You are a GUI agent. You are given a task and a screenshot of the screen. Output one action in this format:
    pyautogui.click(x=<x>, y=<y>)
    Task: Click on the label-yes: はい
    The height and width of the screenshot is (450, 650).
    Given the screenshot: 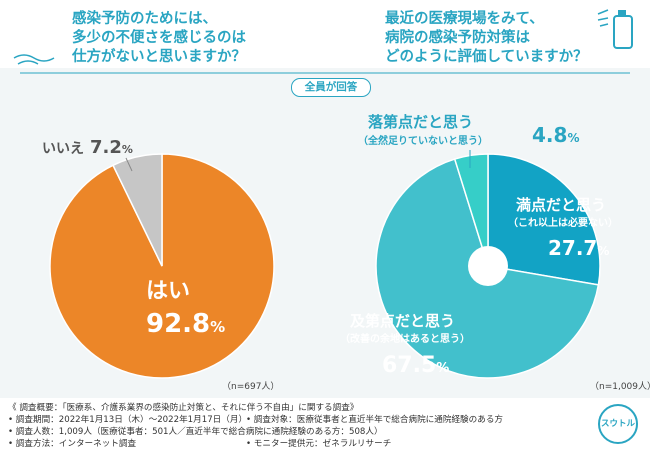 What is the action you would take?
    pyautogui.click(x=168, y=291)
    